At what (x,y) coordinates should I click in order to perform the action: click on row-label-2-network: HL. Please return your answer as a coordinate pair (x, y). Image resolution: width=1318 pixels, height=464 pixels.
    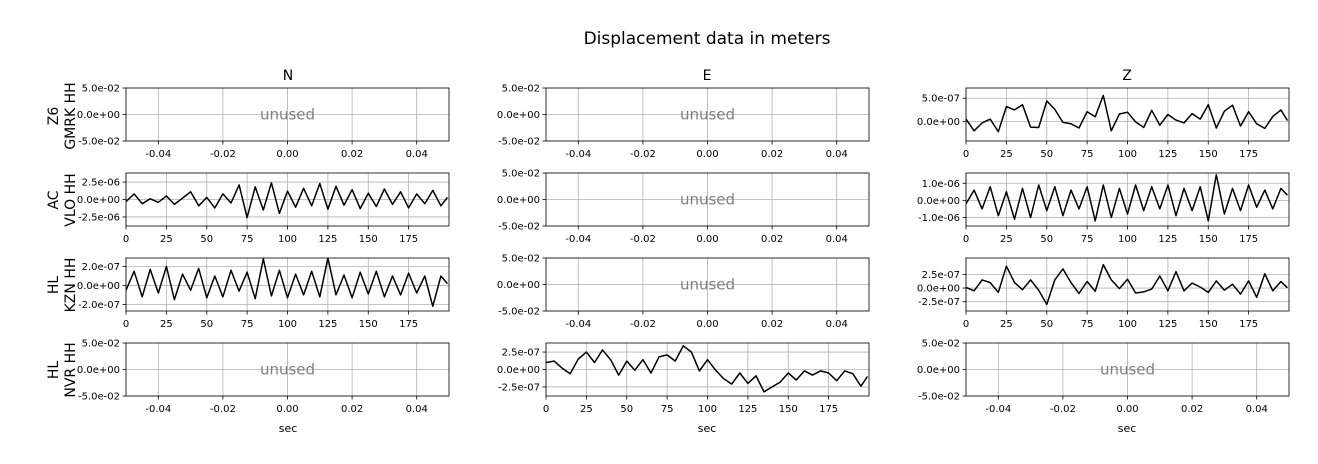
    Looking at the image, I should click on (54, 285).